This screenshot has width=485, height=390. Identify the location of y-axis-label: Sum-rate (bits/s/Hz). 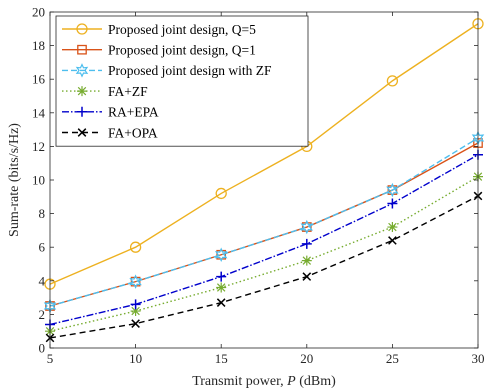
(14, 180).